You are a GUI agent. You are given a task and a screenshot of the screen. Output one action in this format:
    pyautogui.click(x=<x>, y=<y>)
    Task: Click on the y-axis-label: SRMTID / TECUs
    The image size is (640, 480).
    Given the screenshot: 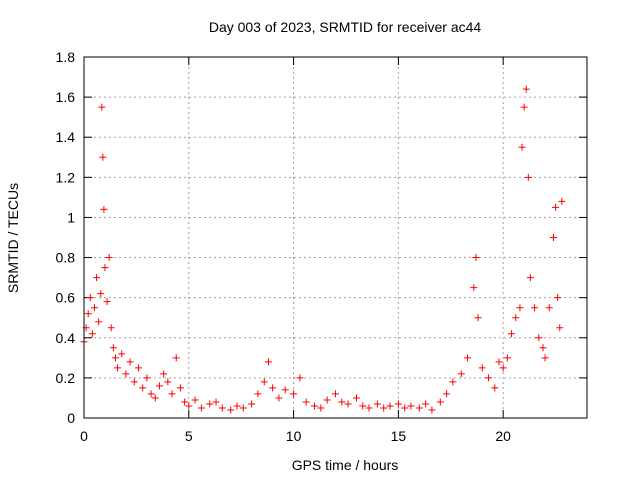 What is the action you would take?
    pyautogui.click(x=13, y=238)
    